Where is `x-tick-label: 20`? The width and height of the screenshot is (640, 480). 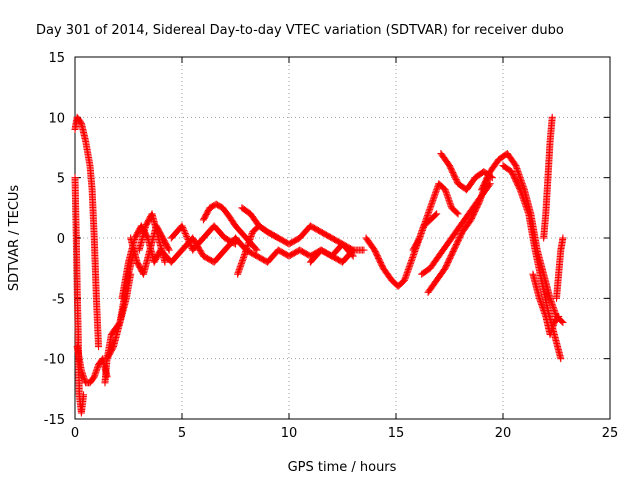 x-tick-label: 20 is located at coordinates (503, 433).